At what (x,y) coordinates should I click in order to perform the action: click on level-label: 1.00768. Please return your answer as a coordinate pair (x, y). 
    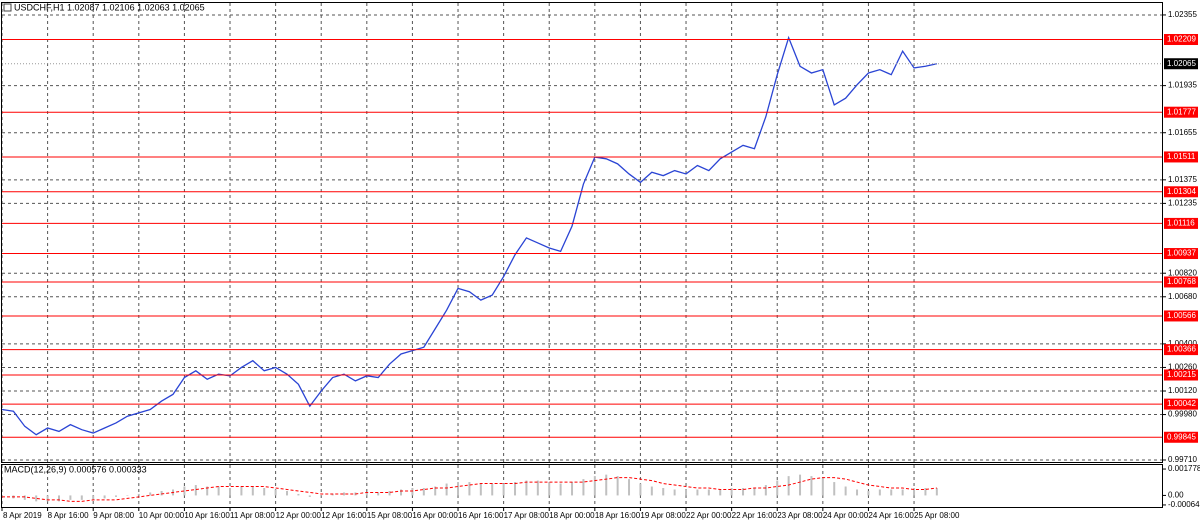
    Looking at the image, I should click on (1181, 281).